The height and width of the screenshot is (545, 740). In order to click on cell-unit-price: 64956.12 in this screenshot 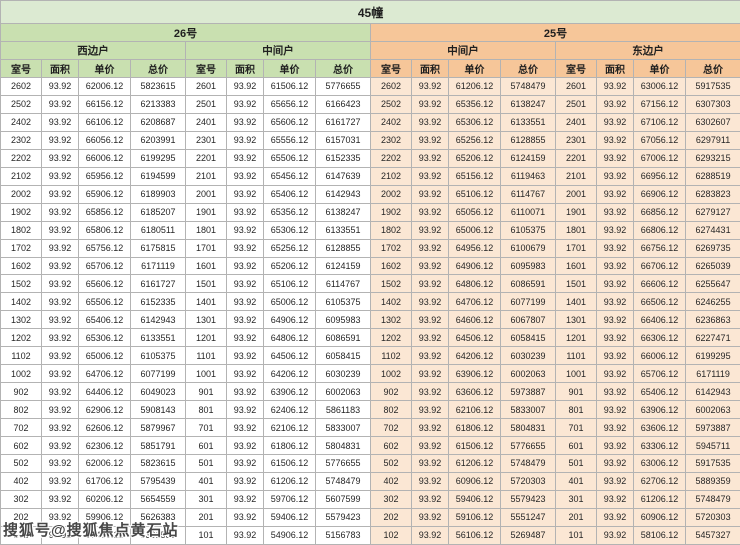, I will do `click(474, 248)`.